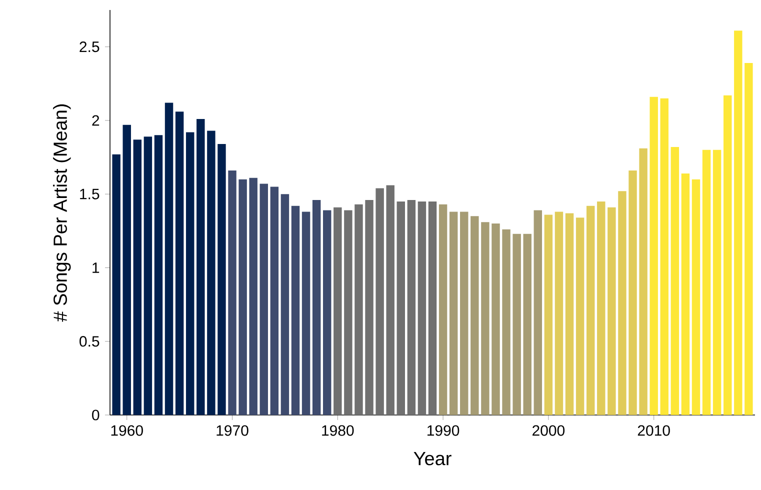 This screenshot has width=761, height=490. I want to click on y-axis-title: # Songs Per Artist (Mean), so click(62, 213).